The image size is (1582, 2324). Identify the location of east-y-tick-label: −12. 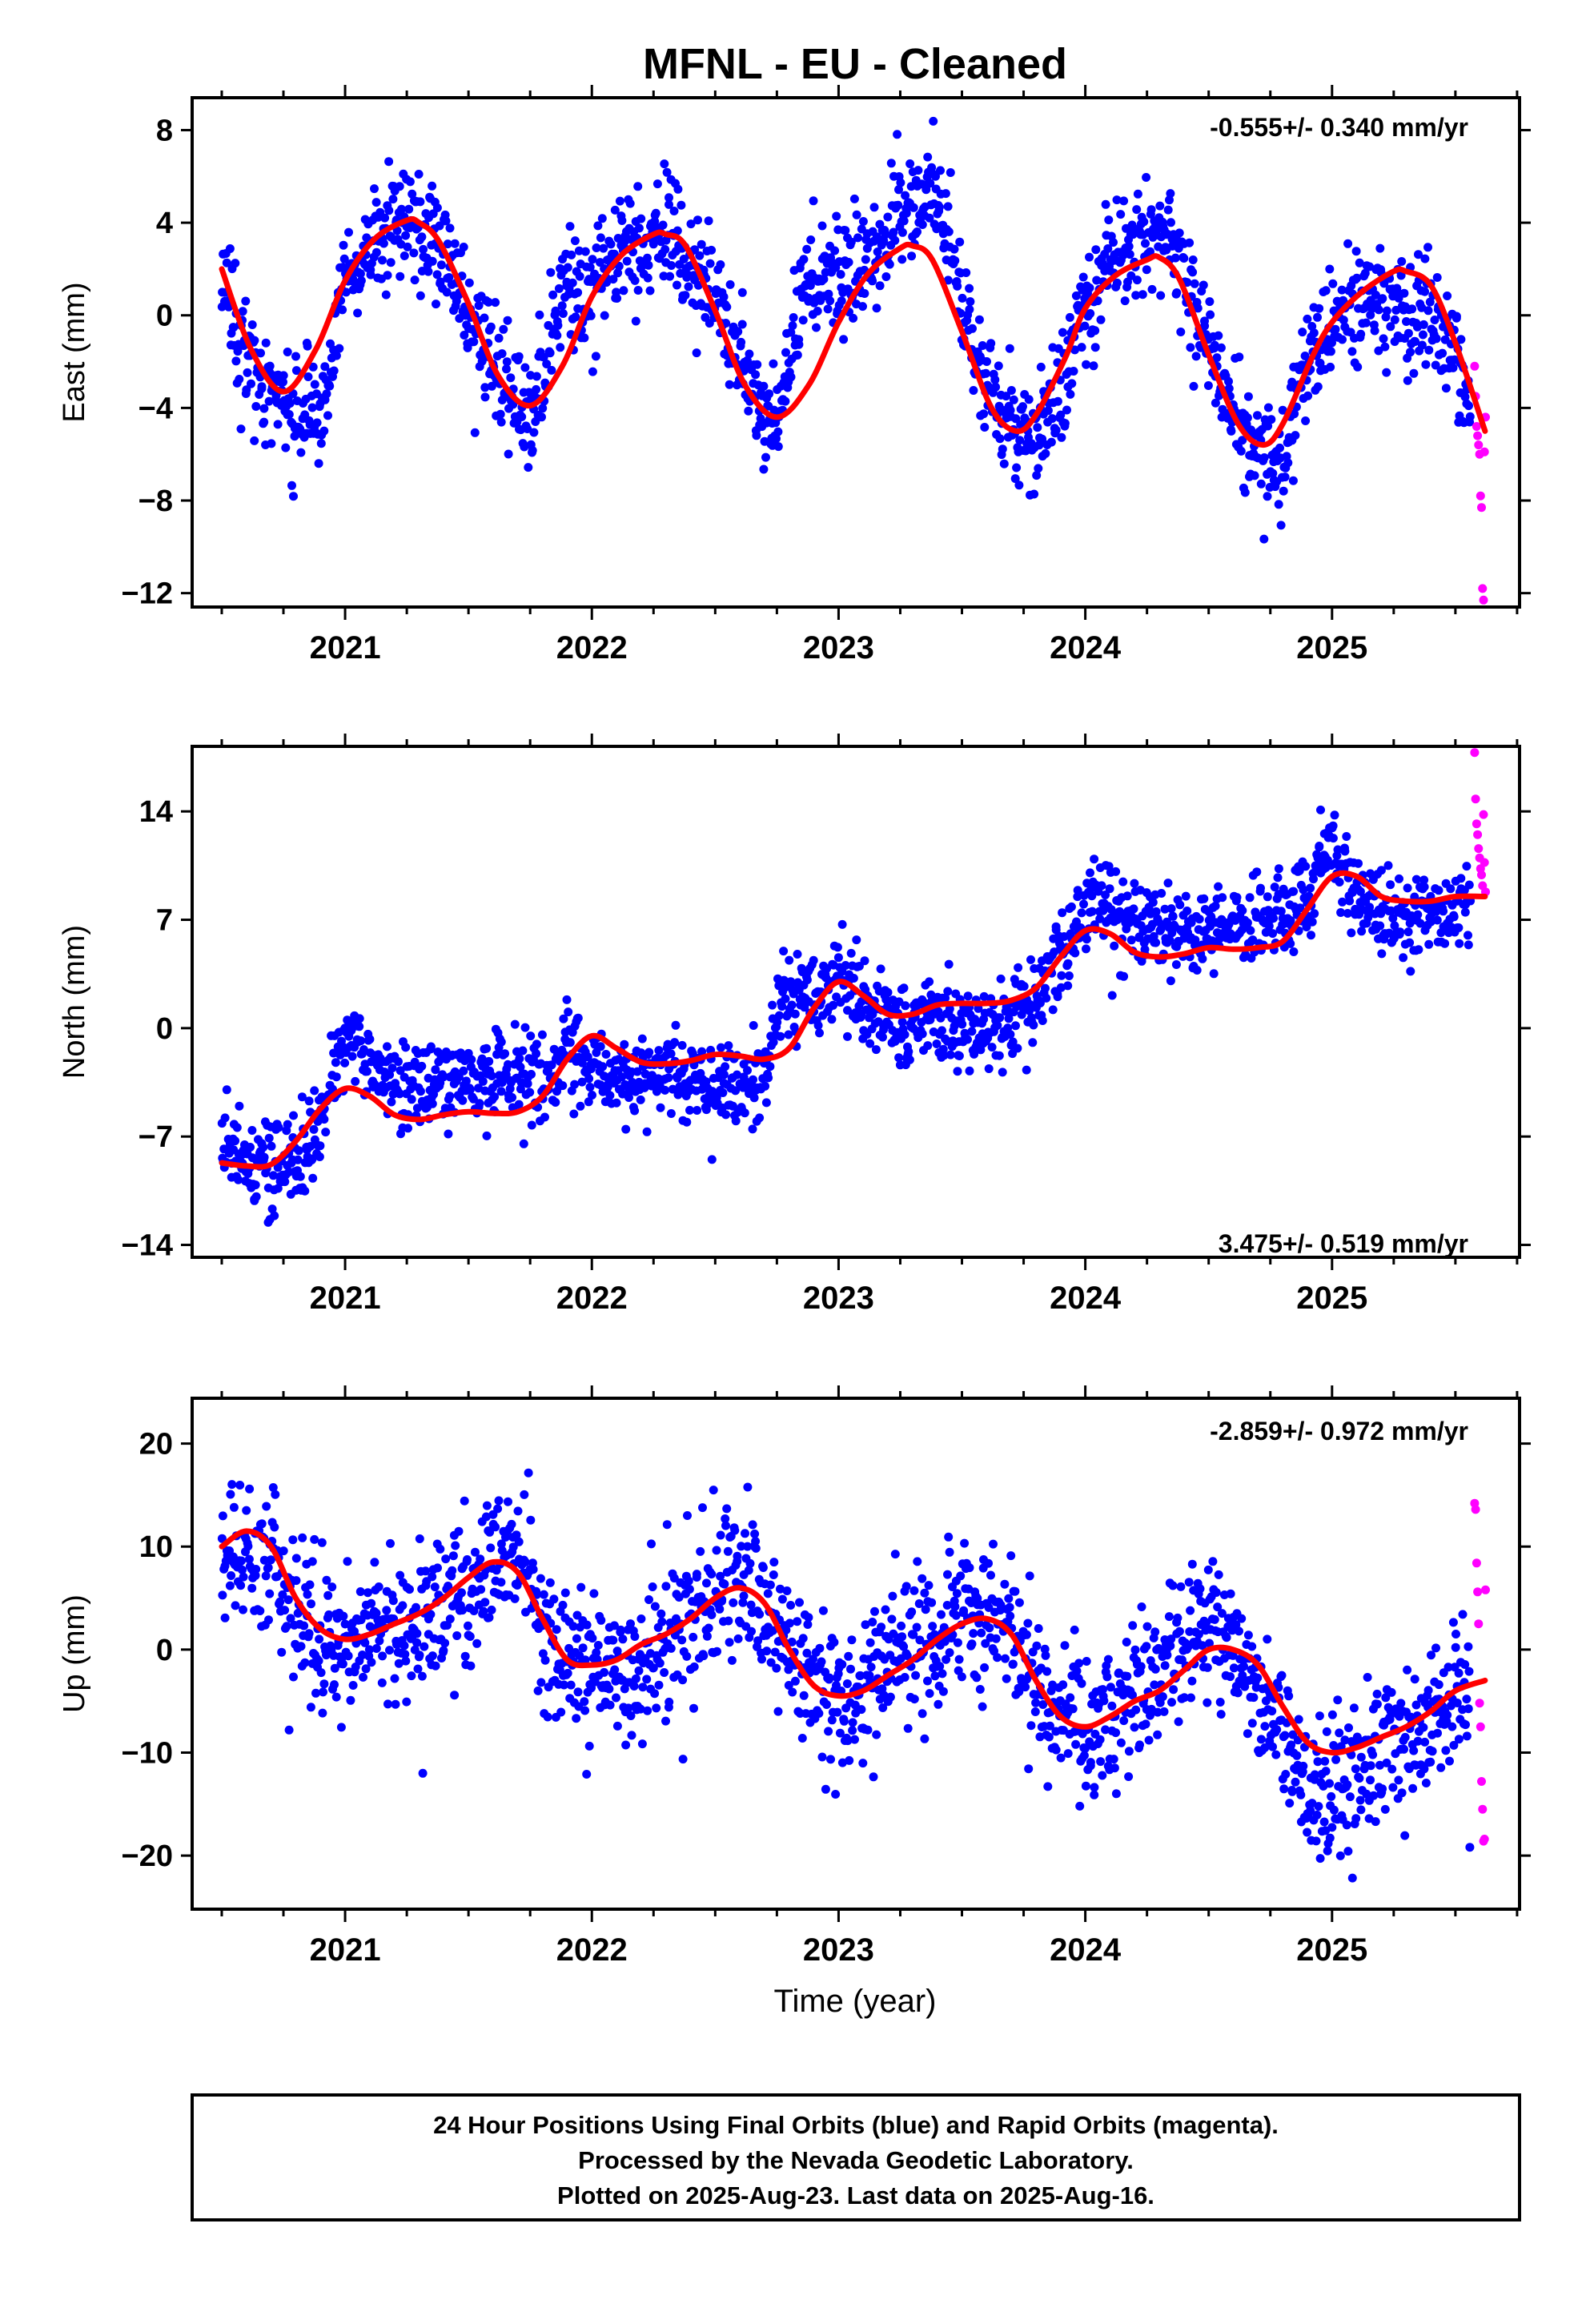
(147, 594).